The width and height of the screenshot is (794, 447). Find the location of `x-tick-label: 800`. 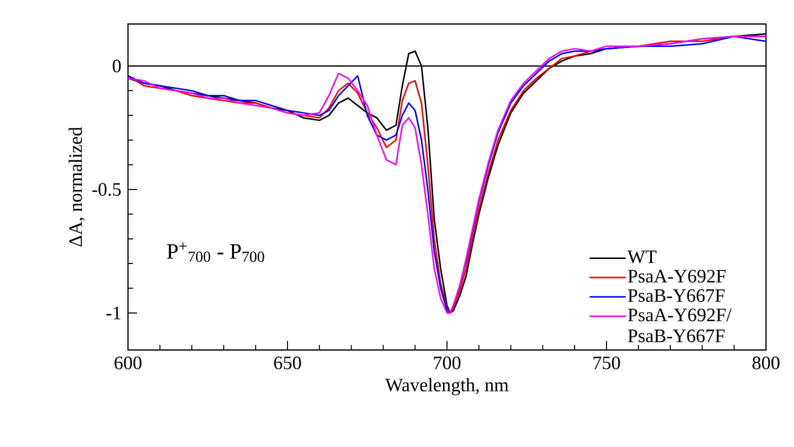

x-tick-label: 800 is located at coordinates (766, 363).